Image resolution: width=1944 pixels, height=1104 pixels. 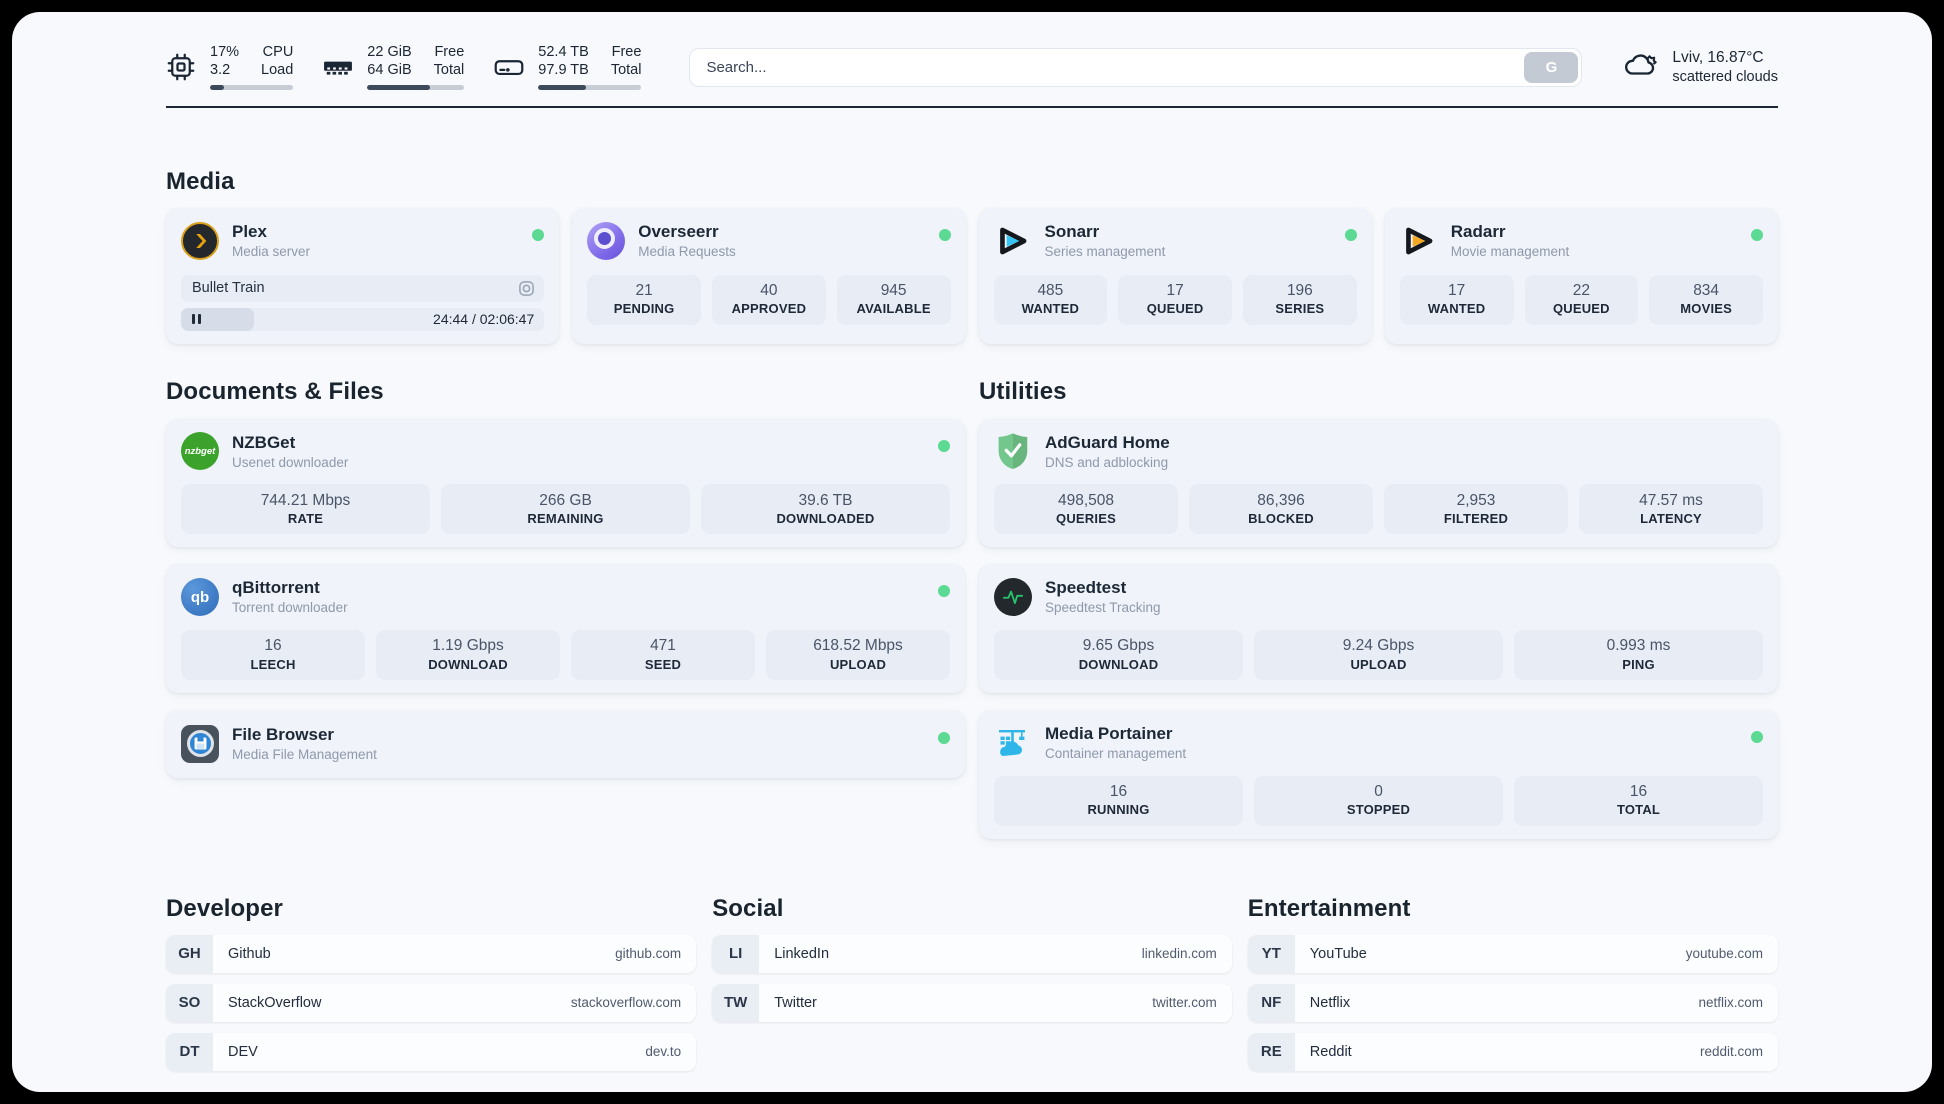 What do you see at coordinates (1551, 67) in the screenshot?
I see `google-search-button: G` at bounding box center [1551, 67].